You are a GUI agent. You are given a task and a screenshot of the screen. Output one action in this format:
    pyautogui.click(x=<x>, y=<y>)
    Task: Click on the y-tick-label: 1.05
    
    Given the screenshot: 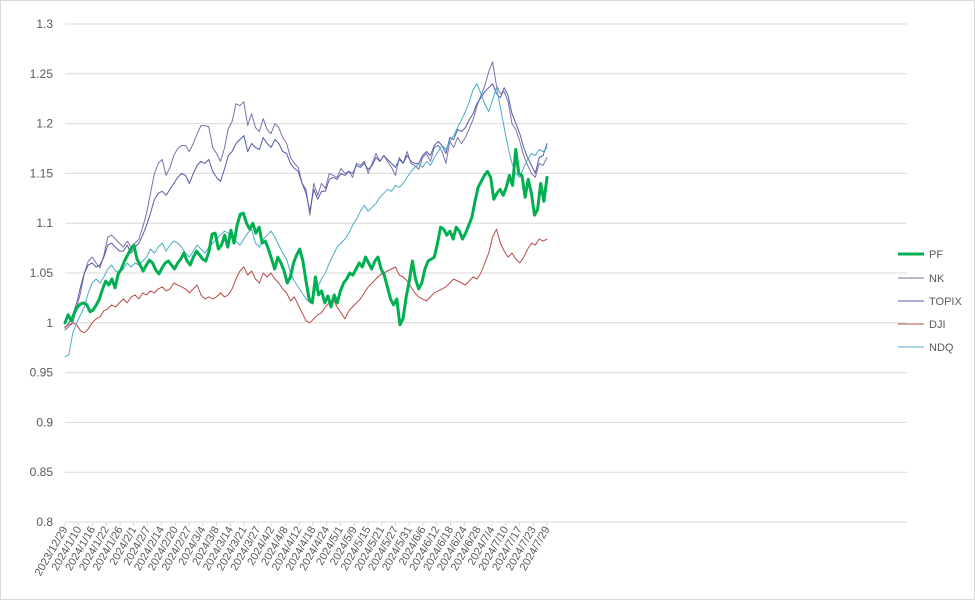 What is the action you would take?
    pyautogui.click(x=42, y=273)
    